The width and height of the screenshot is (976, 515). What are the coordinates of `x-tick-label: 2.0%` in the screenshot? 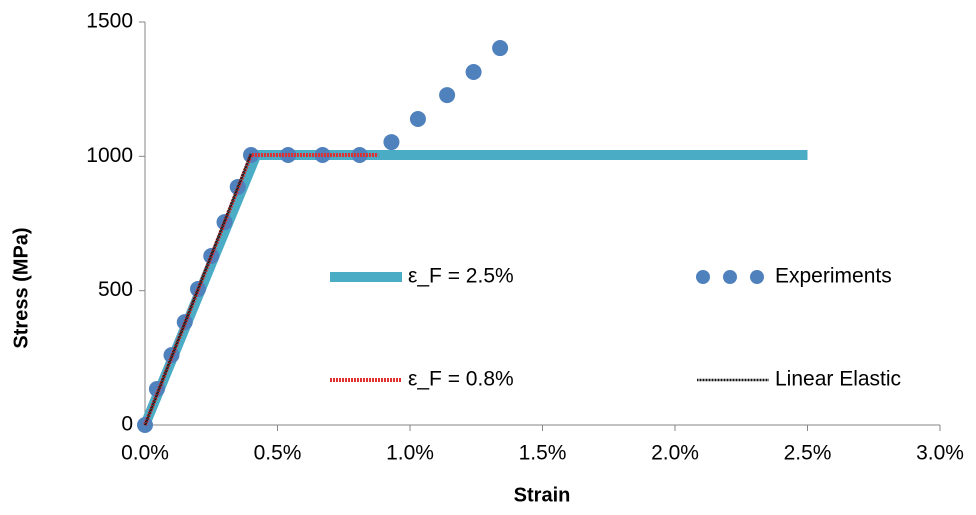 It's located at (675, 453).